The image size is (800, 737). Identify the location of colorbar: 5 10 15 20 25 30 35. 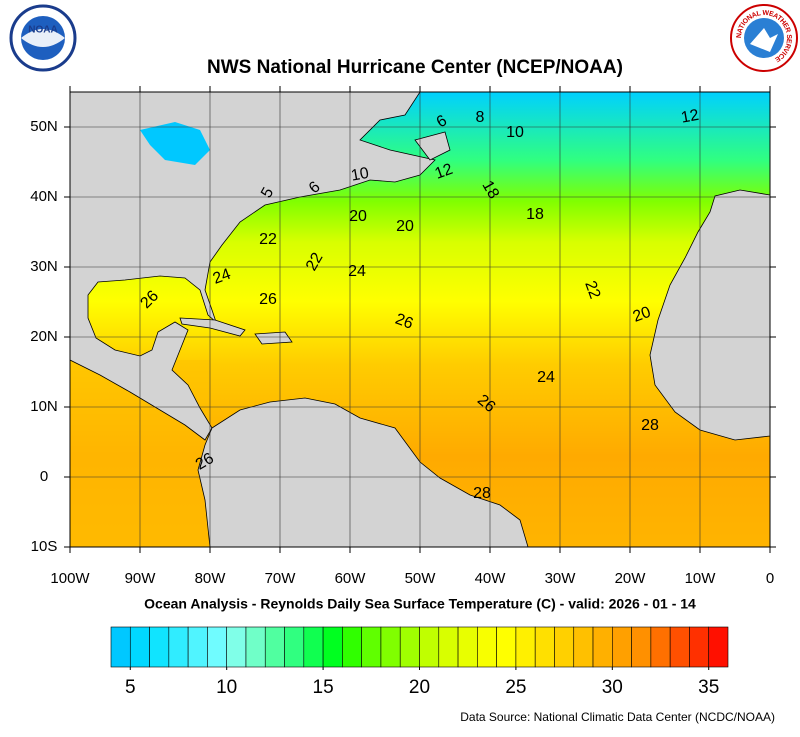
(419, 662).